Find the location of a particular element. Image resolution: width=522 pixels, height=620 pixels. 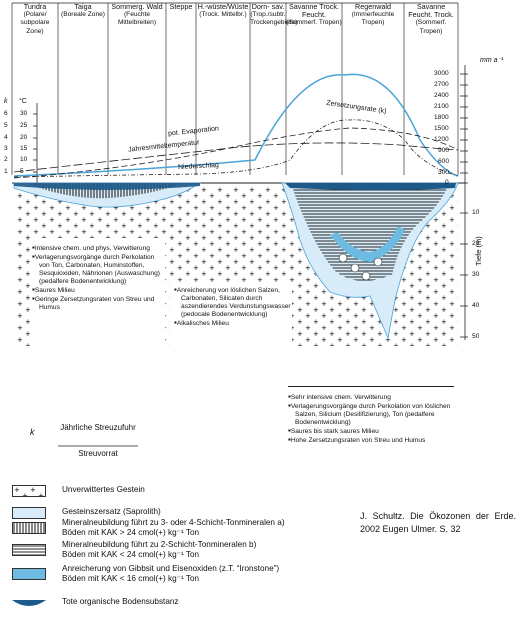

note-item: Alkalisches Milieu is located at coordinates (233, 323).